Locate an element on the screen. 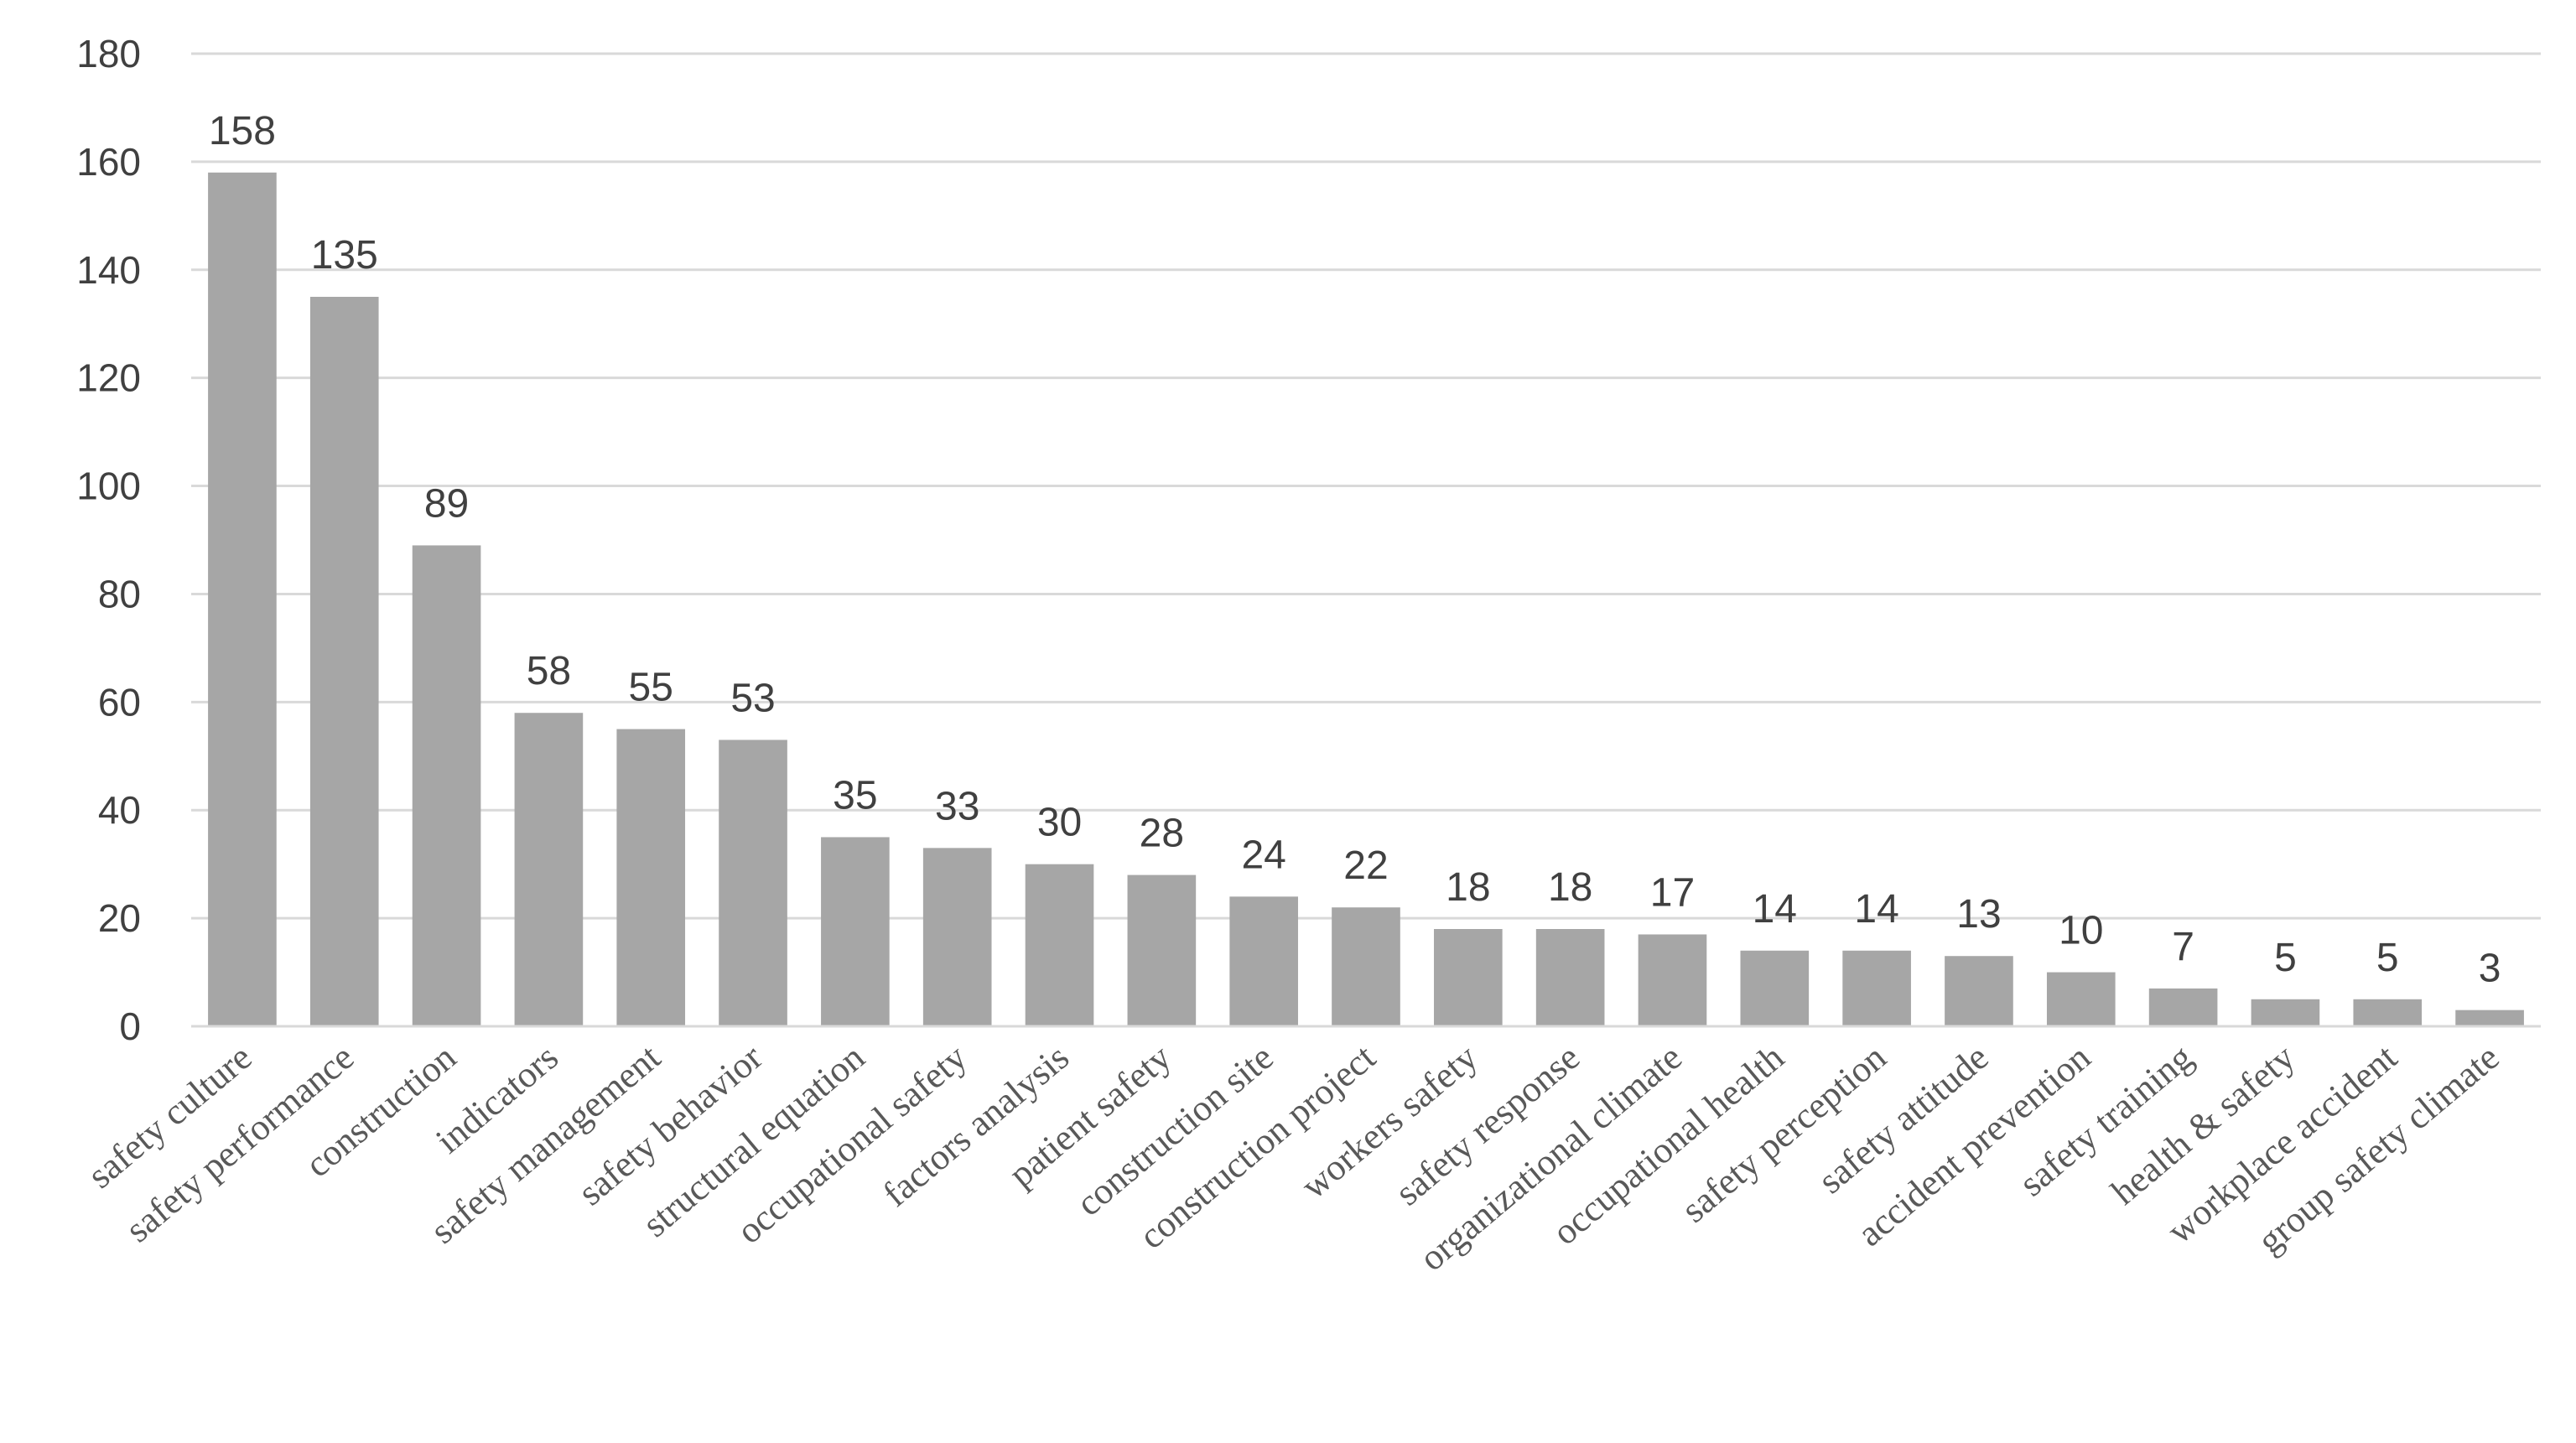  y-tick-label: 160 is located at coordinates (108, 162).